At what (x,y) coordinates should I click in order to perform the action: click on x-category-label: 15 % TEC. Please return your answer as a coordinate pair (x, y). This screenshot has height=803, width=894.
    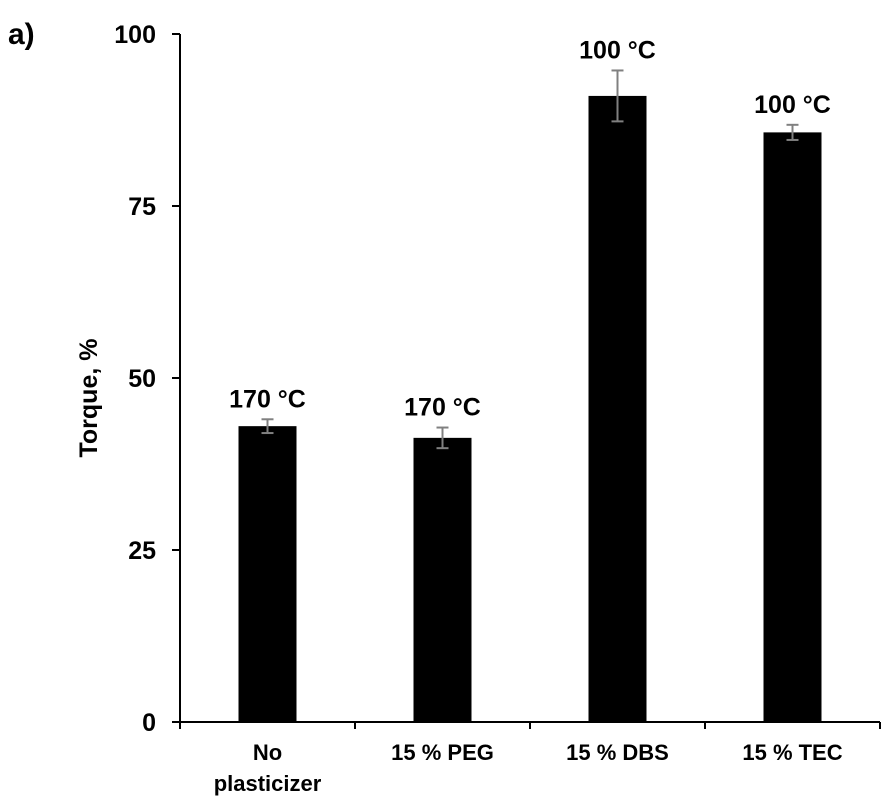
    Looking at the image, I should click on (792, 752).